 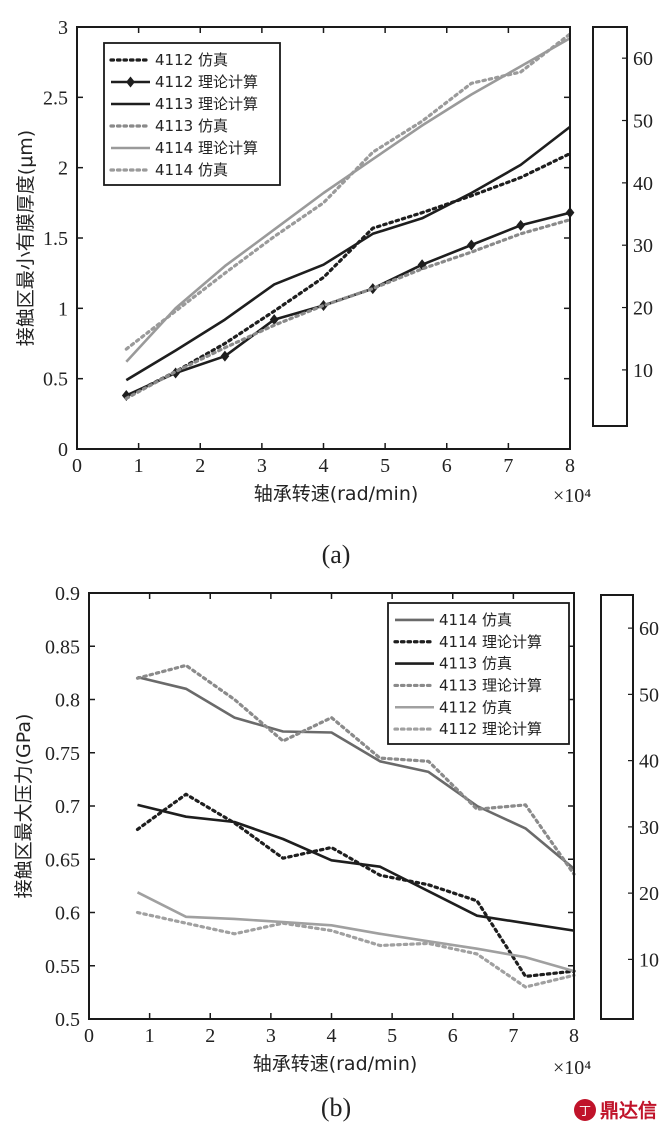 What do you see at coordinates (490, 685) in the screenshot?
I see `legend-label-3: 4113 理论计算` at bounding box center [490, 685].